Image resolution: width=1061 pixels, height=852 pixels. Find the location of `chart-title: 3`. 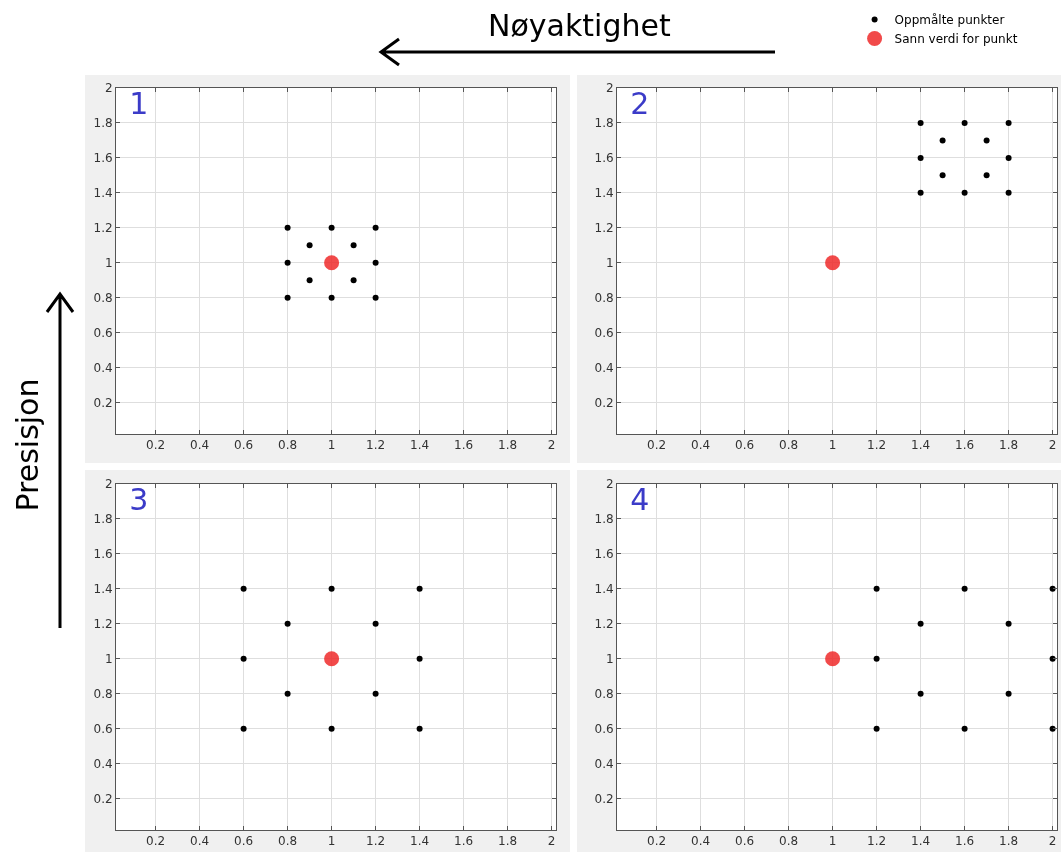

chart-title: 3 is located at coordinates (139, 500).